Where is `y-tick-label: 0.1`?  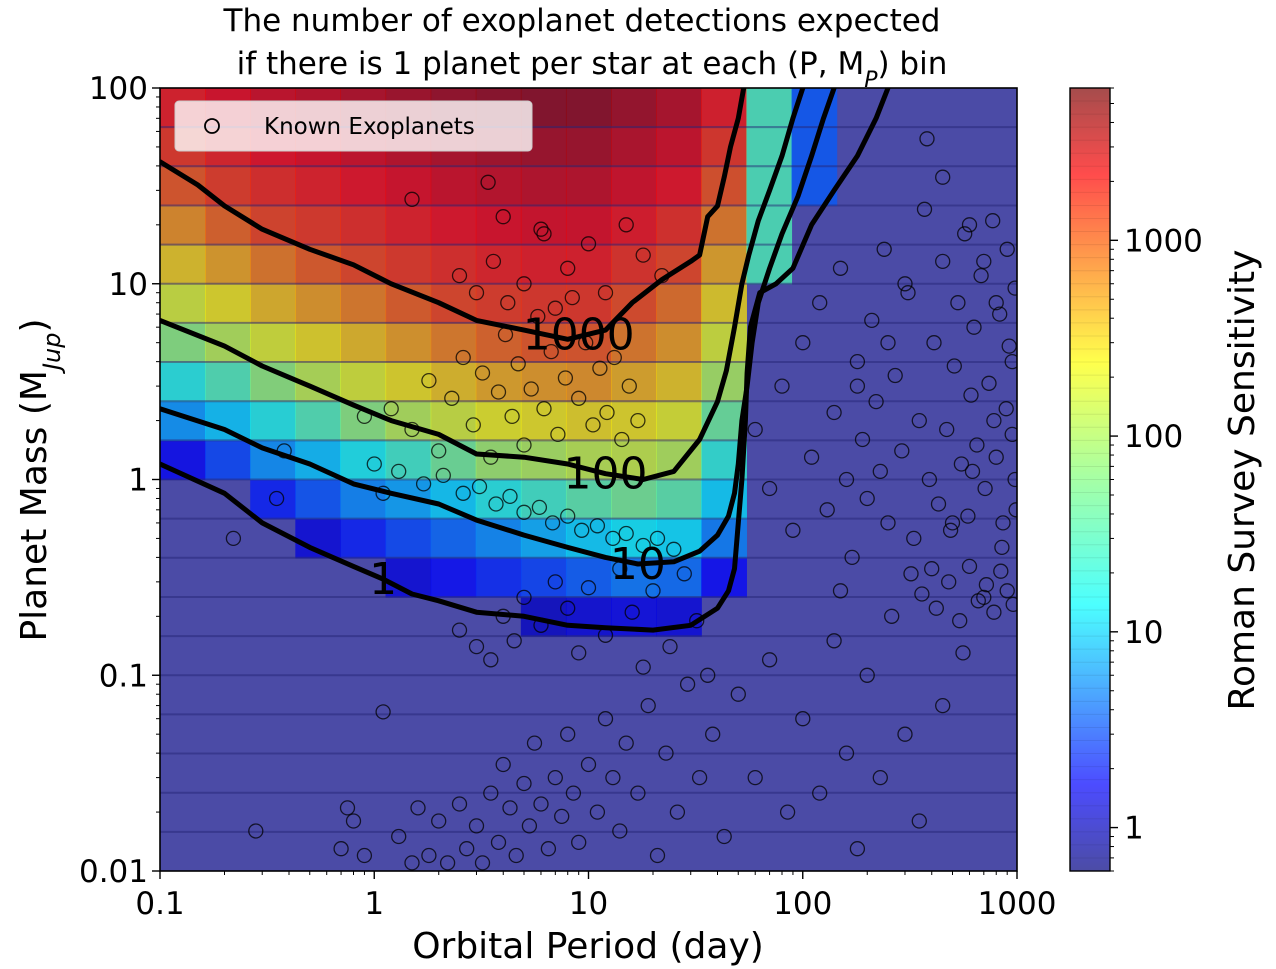
y-tick-label: 0.1 is located at coordinates (123, 676).